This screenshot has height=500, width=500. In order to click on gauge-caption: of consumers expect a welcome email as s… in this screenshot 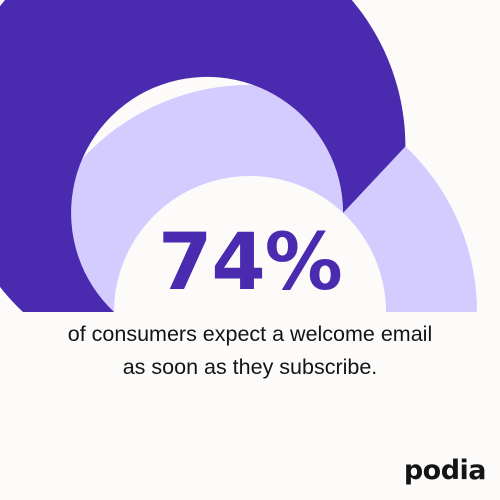, I will do `click(250, 350)`.